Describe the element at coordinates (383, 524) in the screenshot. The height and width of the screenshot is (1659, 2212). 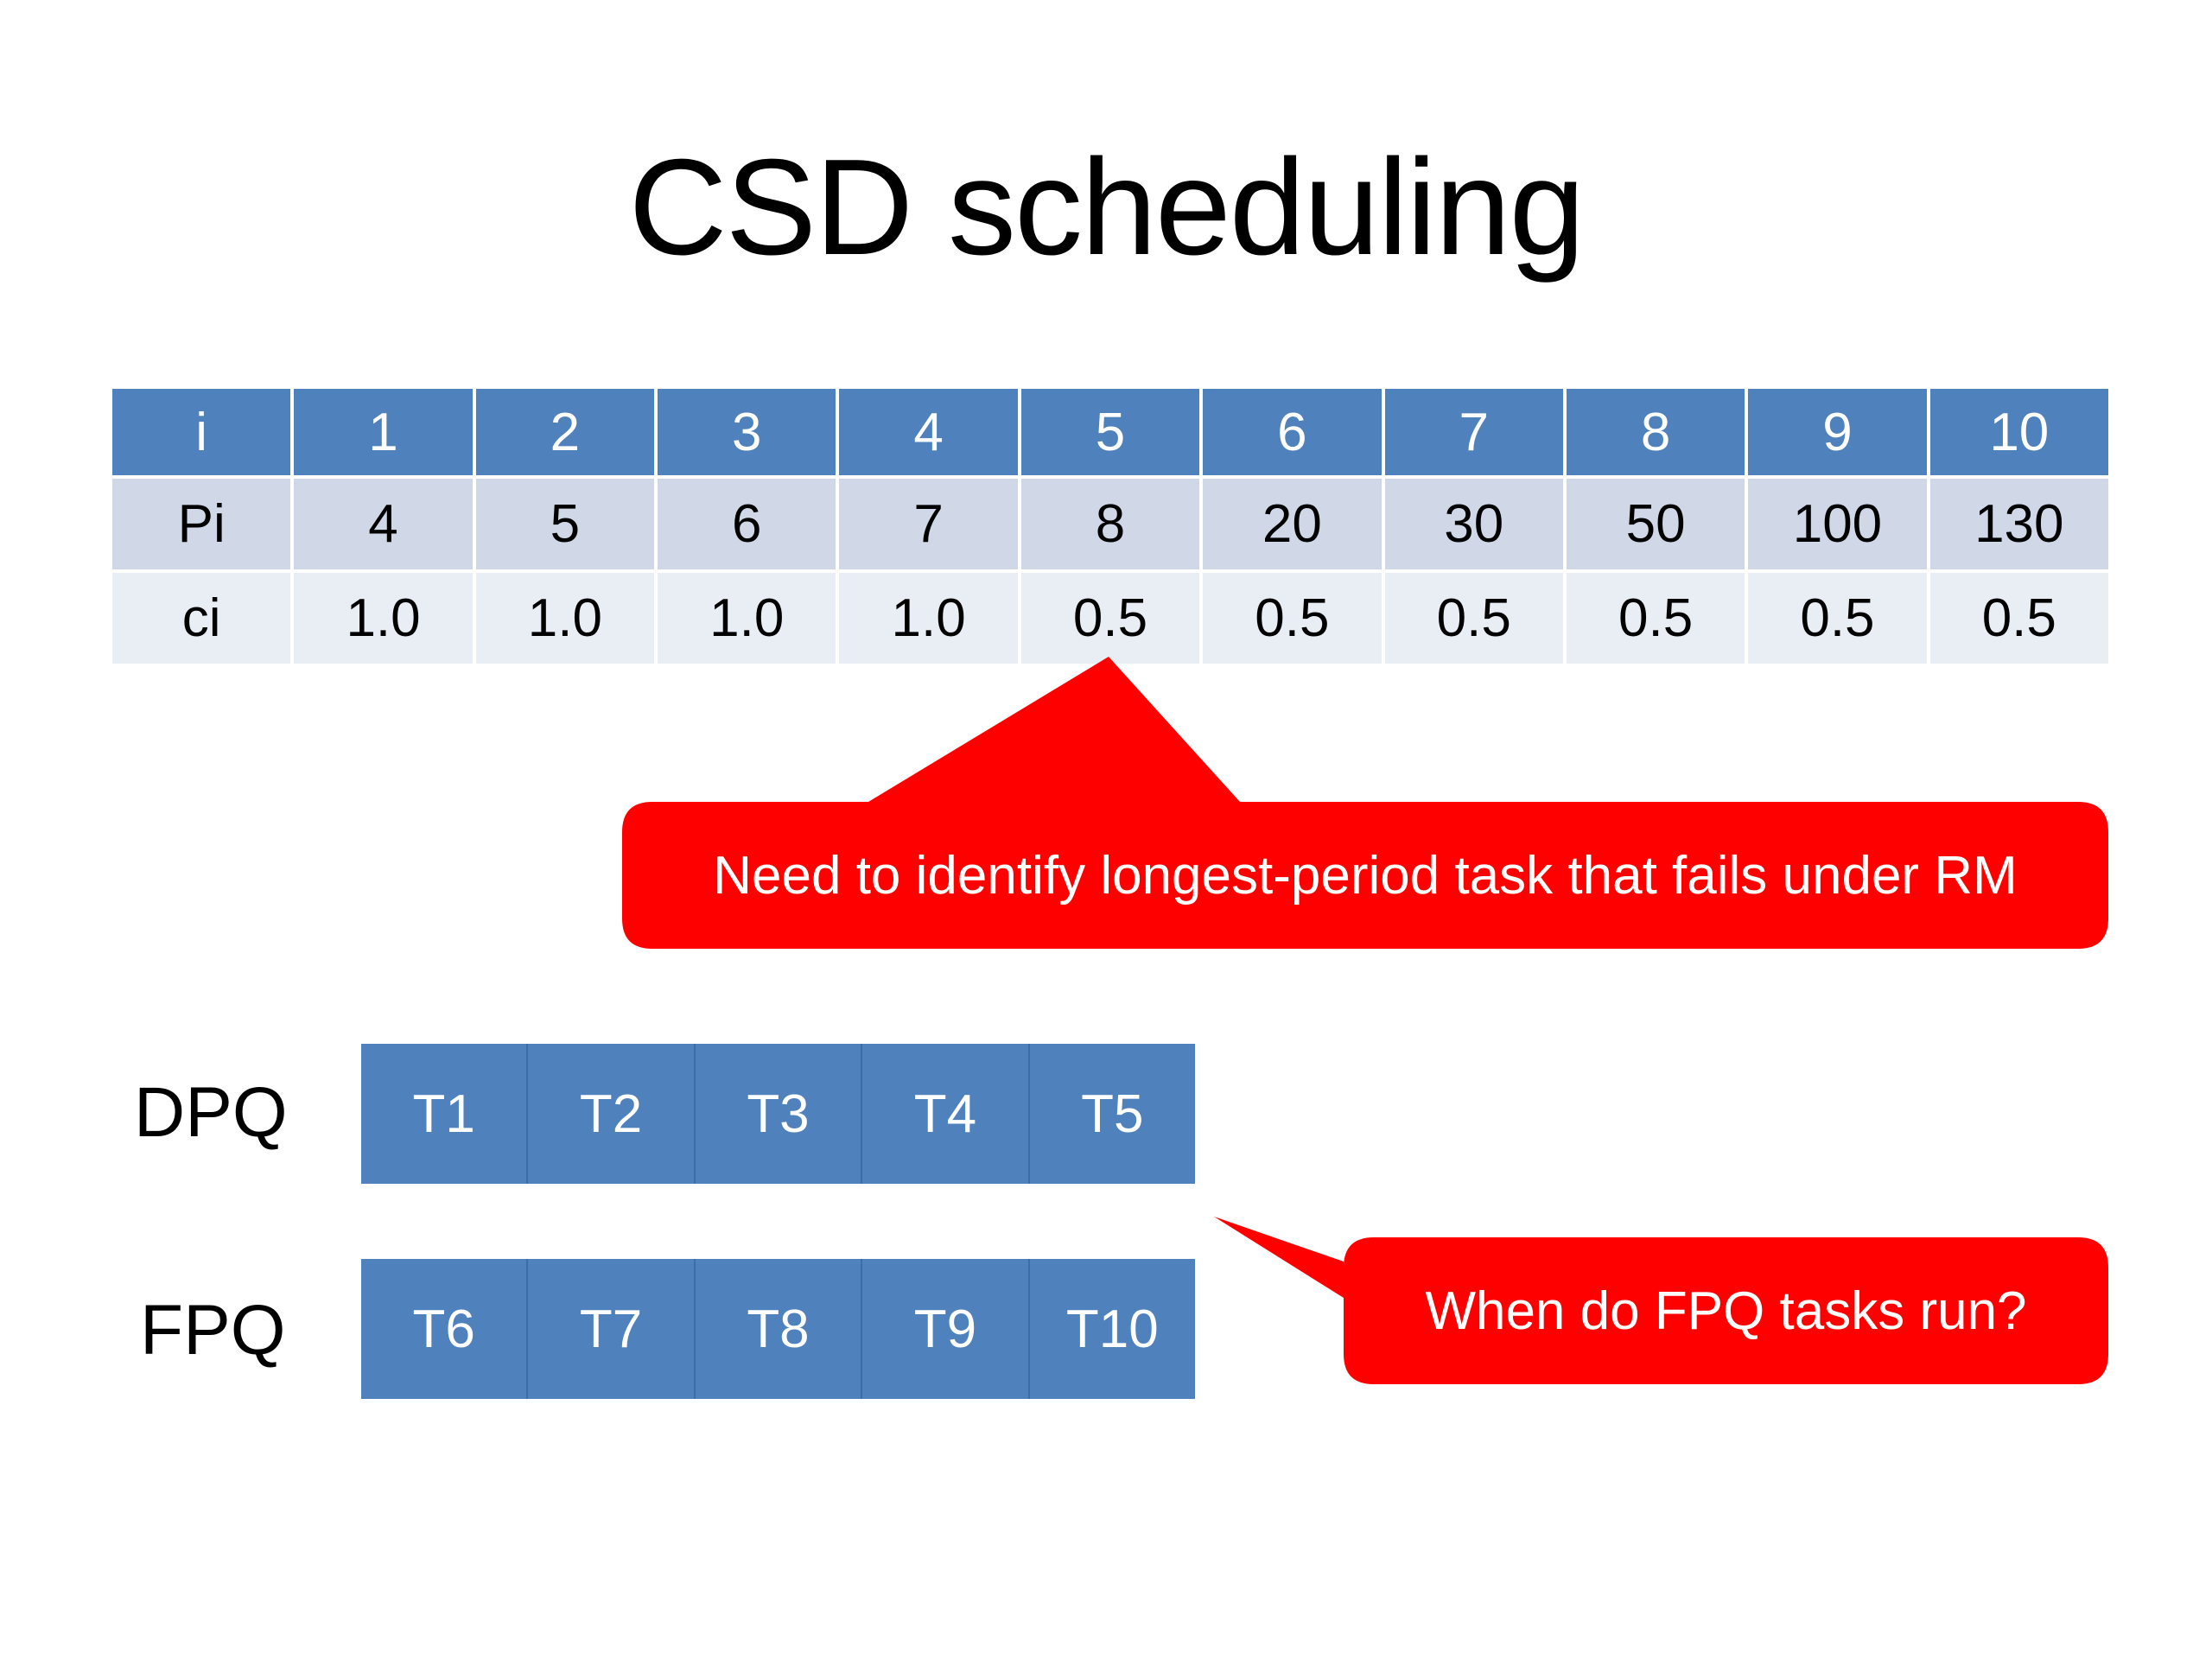
I see `period-cell: 4` at that location.